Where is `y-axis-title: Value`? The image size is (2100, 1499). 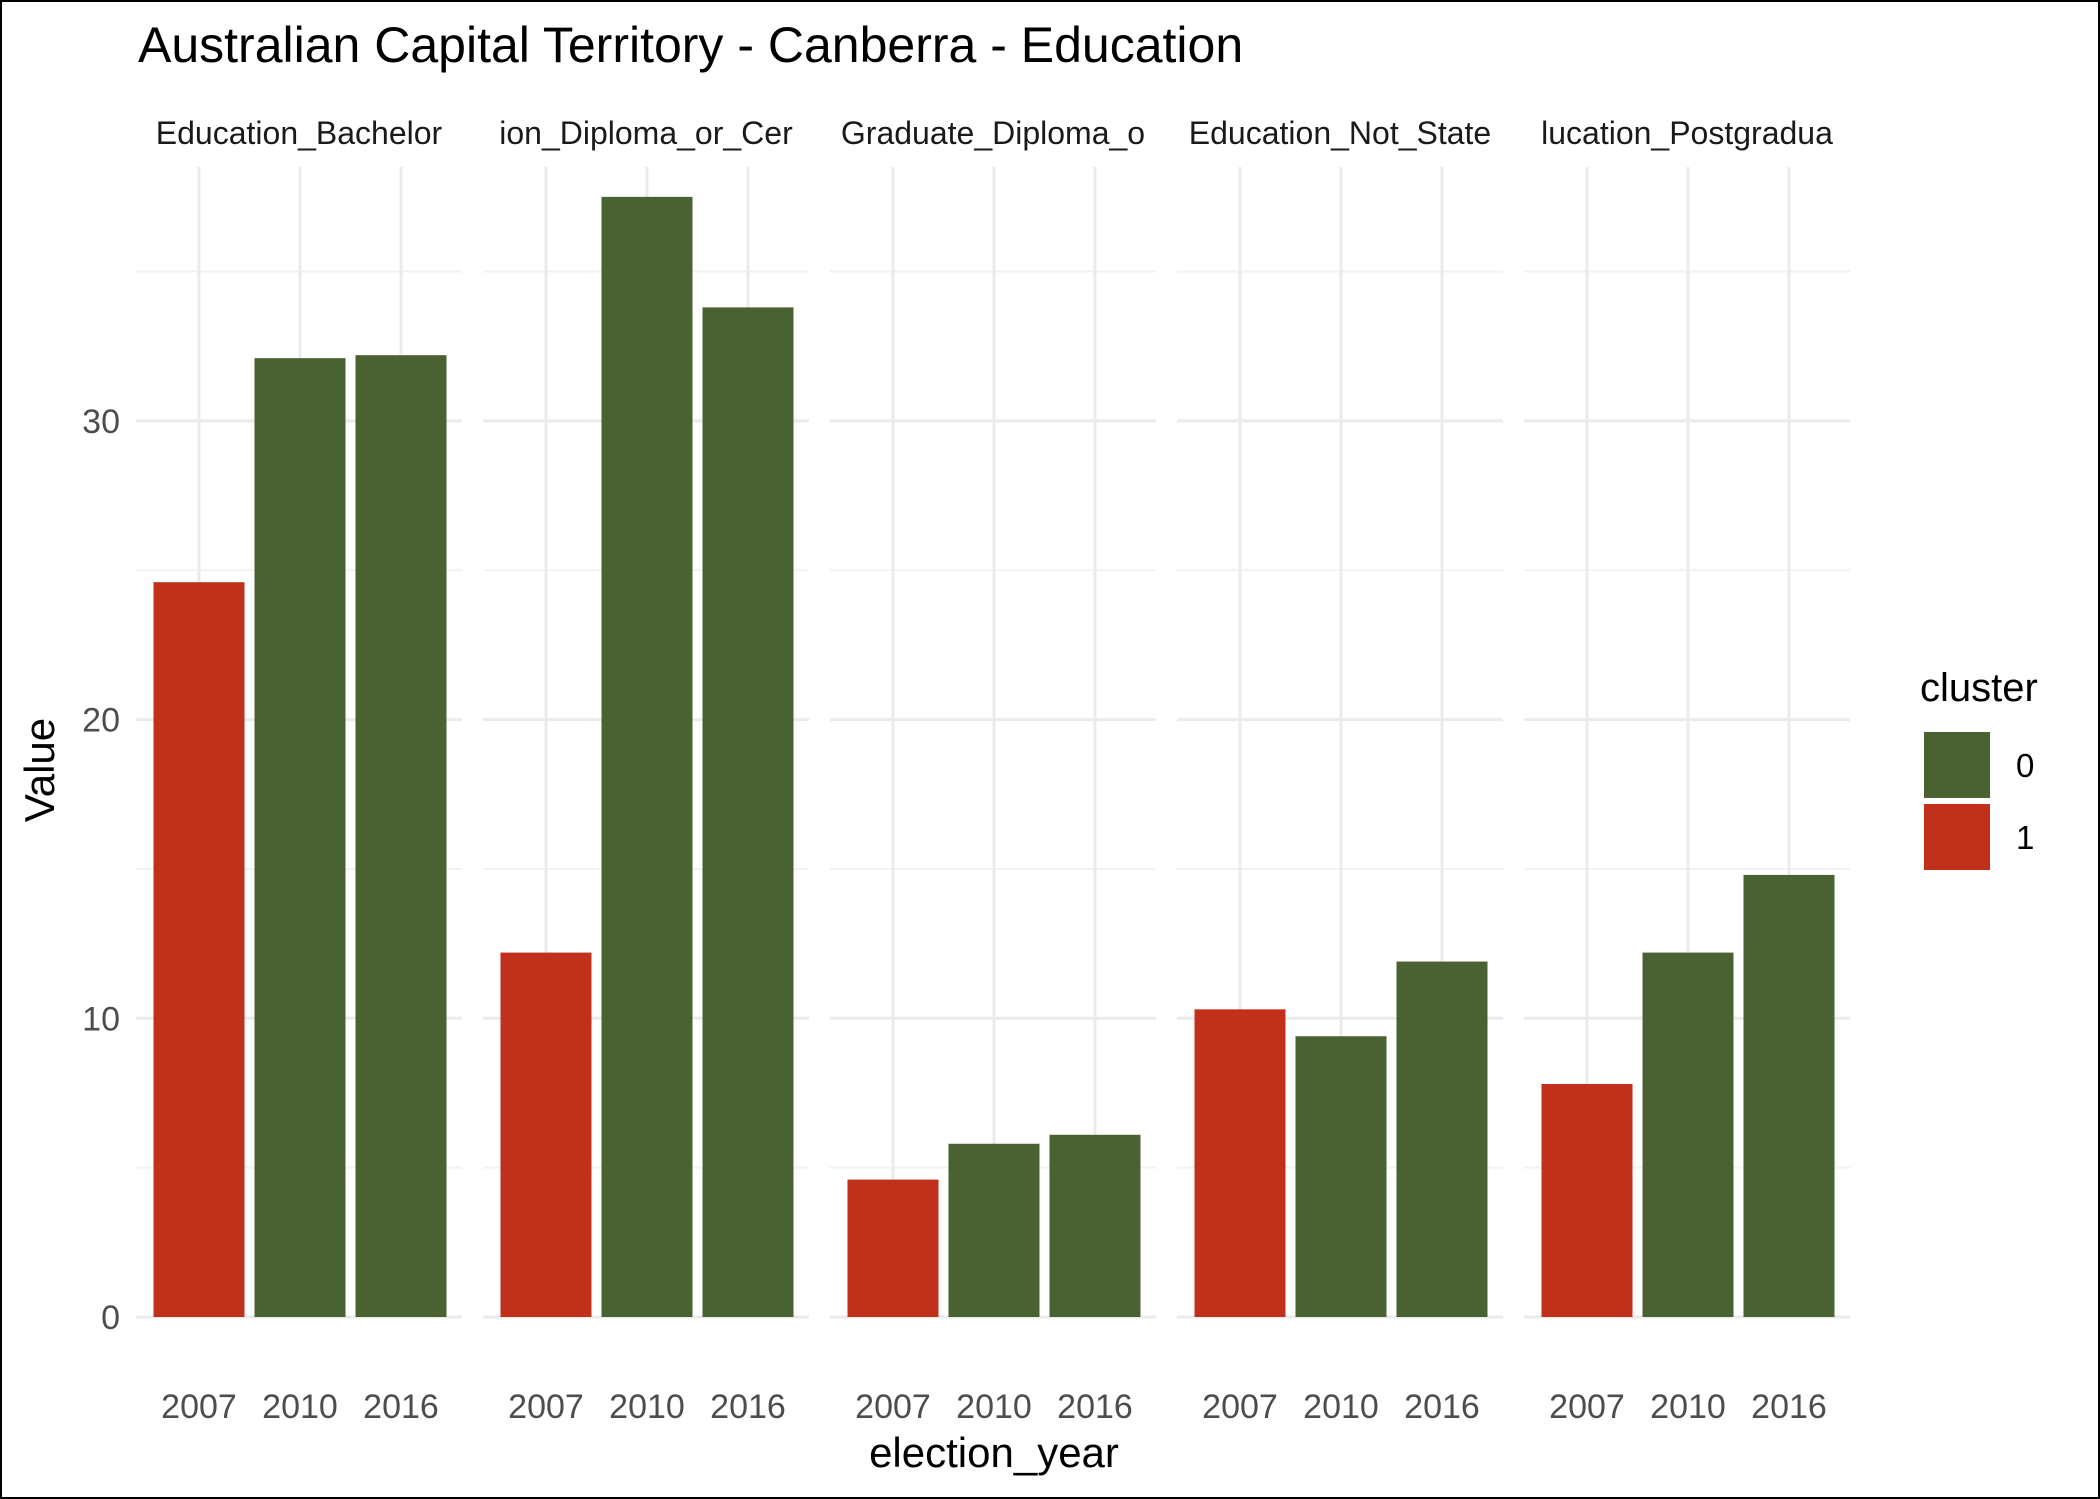 y-axis-title: Value is located at coordinates (39, 770).